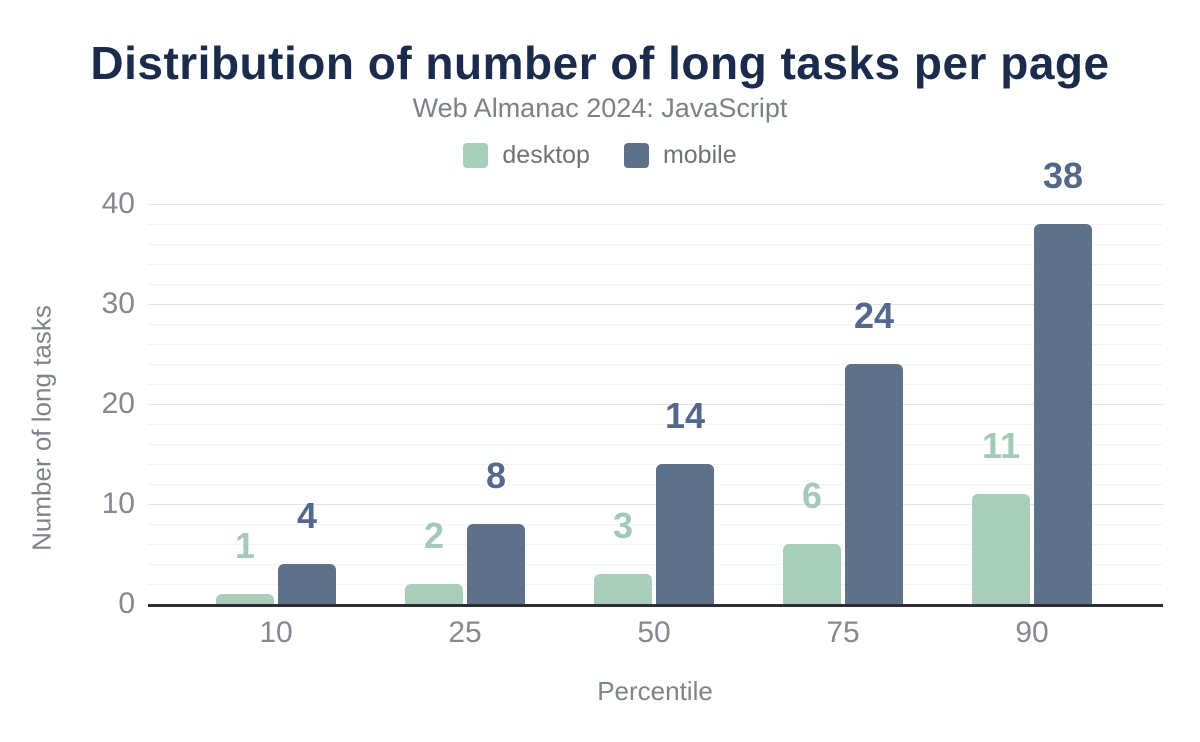  Describe the element at coordinates (118, 303) in the screenshot. I see `y-tick-label: 30` at that location.